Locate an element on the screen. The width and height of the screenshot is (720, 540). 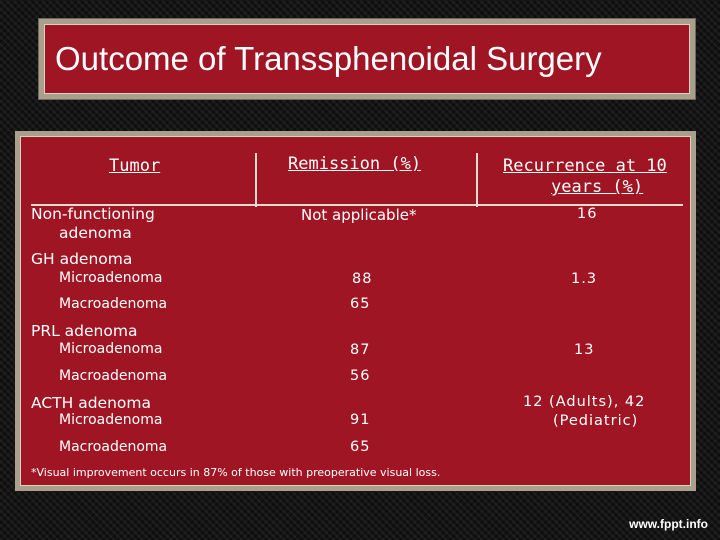
row-acth-macro-label: Macroadenoma is located at coordinates (113, 447).